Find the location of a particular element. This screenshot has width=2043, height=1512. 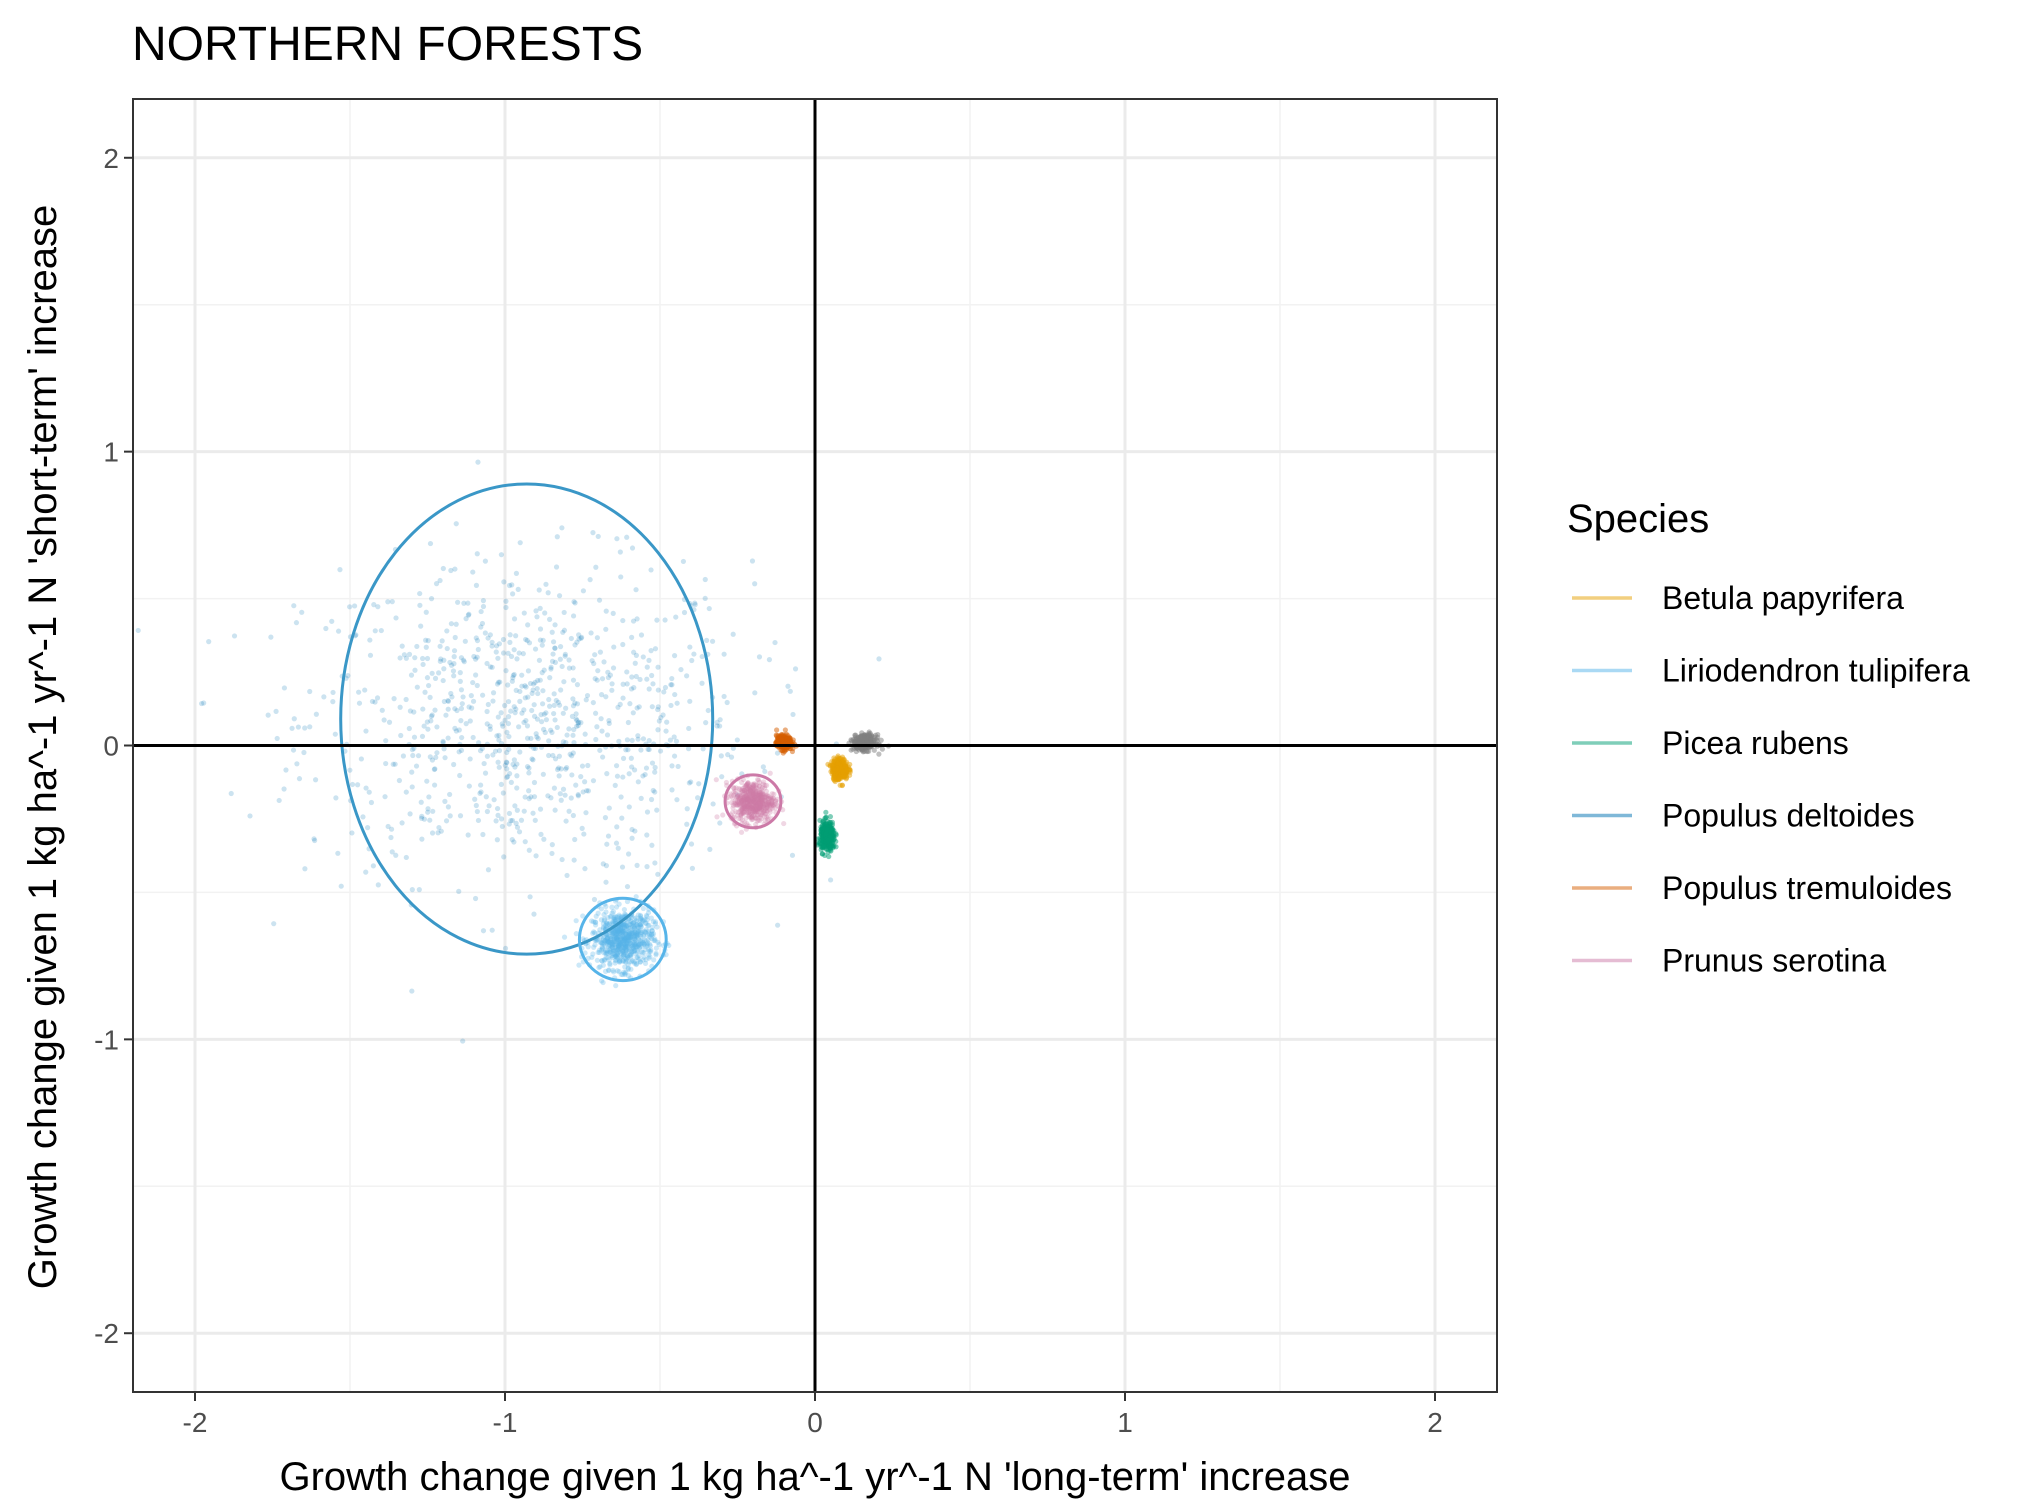

confidence-ellipse is located at coordinates (527, 719).